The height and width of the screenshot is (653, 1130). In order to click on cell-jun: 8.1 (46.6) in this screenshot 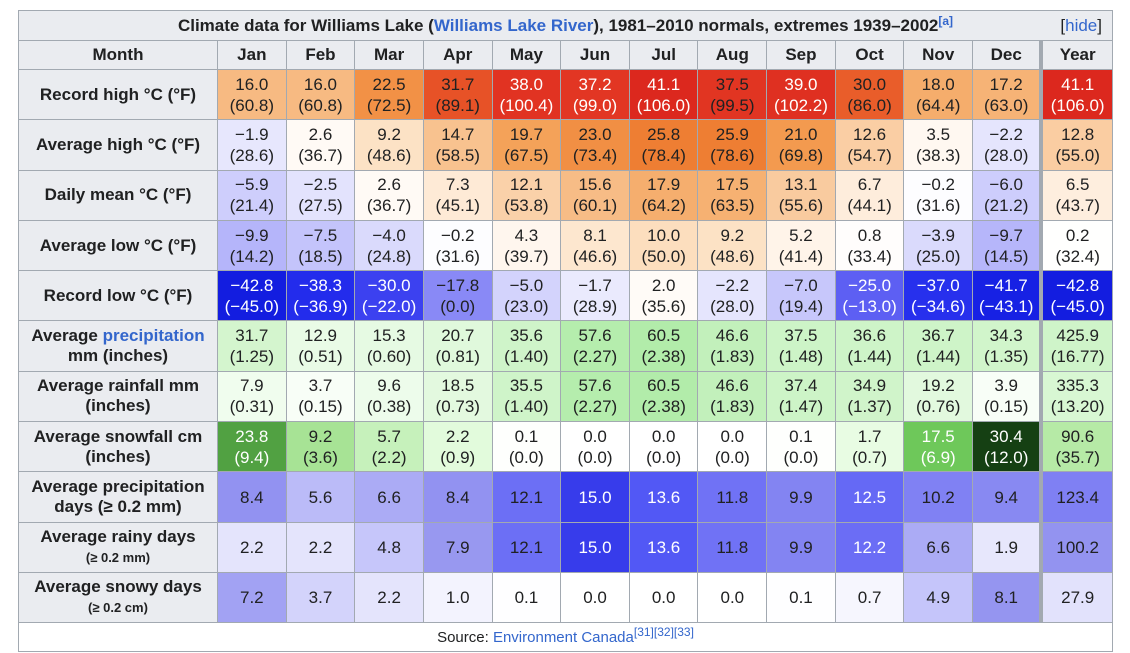, I will do `click(595, 245)`.